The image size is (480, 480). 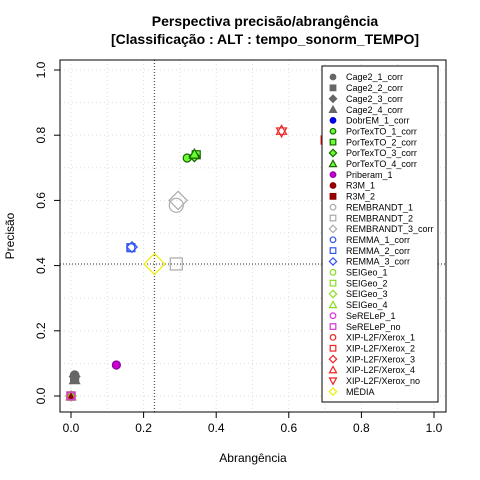 What do you see at coordinates (367, 305) in the screenshot?
I see `legend-entry-label: SEIGeo_4` at bounding box center [367, 305].